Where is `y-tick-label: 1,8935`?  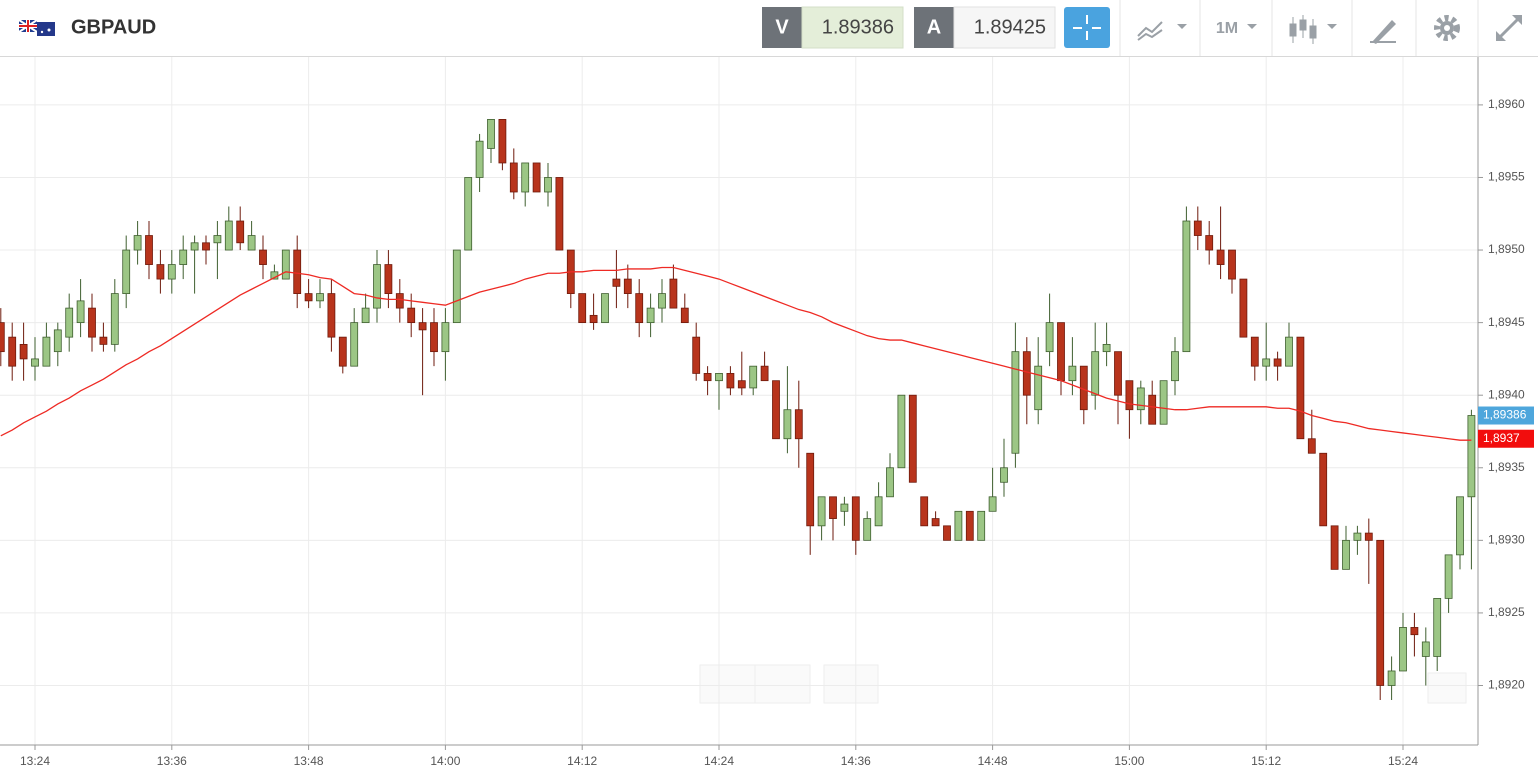
y-tick-label: 1,8935 is located at coordinates (1506, 467).